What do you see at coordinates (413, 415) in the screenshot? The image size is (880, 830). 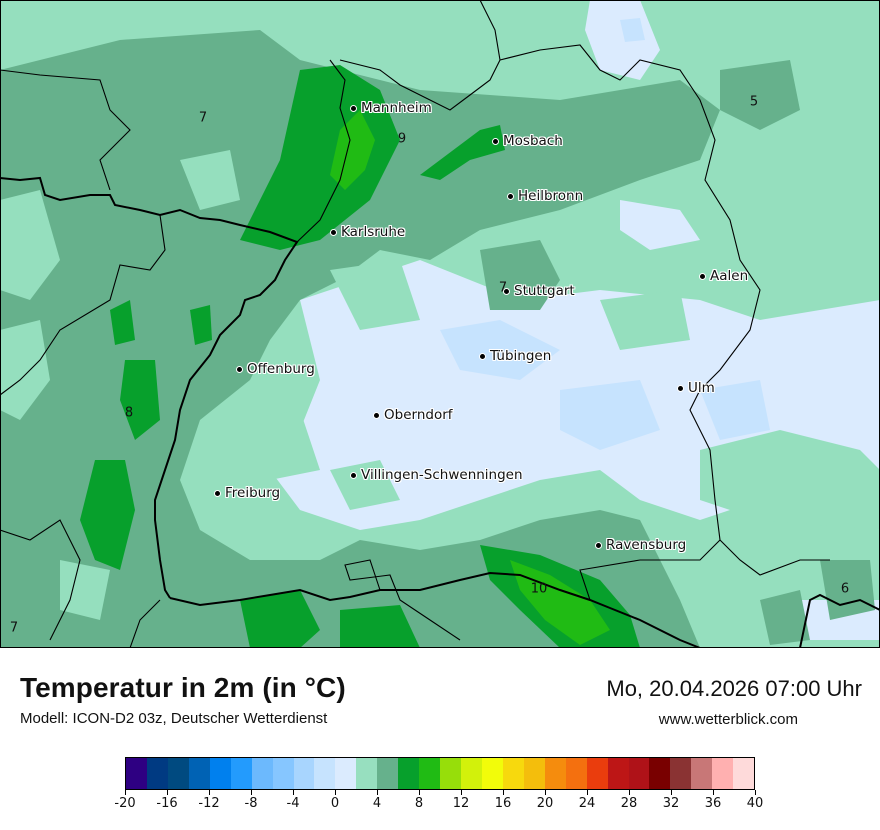 I see `city-oberndorf: Oberndorf` at bounding box center [413, 415].